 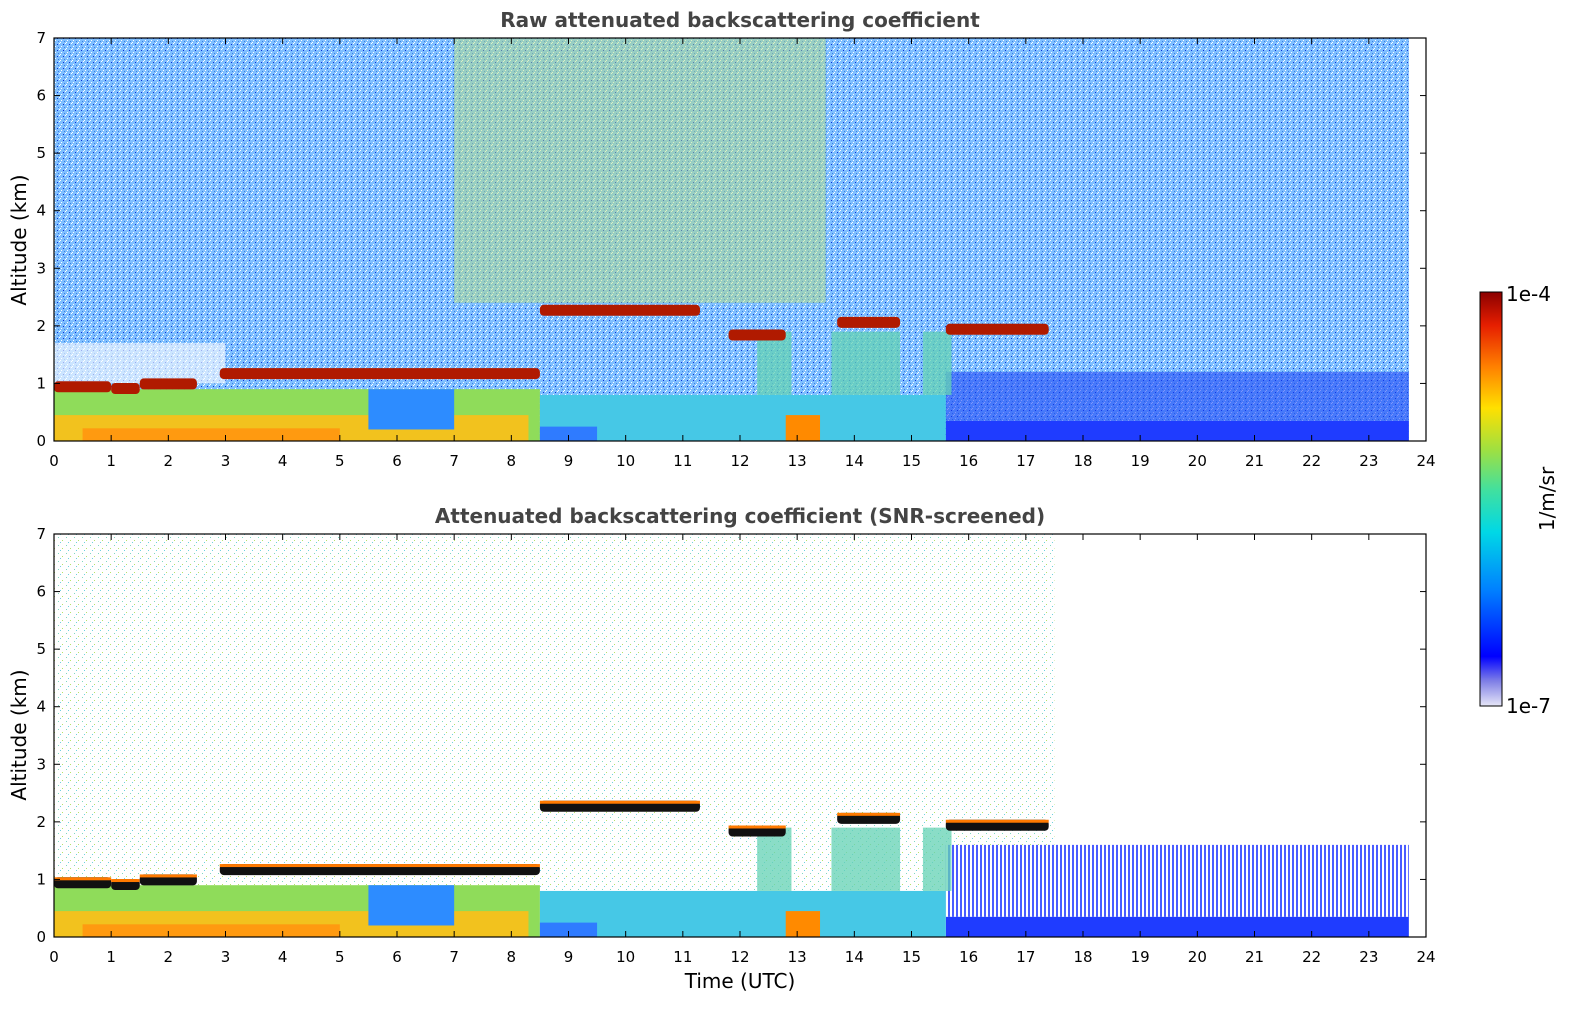 What do you see at coordinates (739, 957) in the screenshot?
I see `x-tick-label: 12` at bounding box center [739, 957].